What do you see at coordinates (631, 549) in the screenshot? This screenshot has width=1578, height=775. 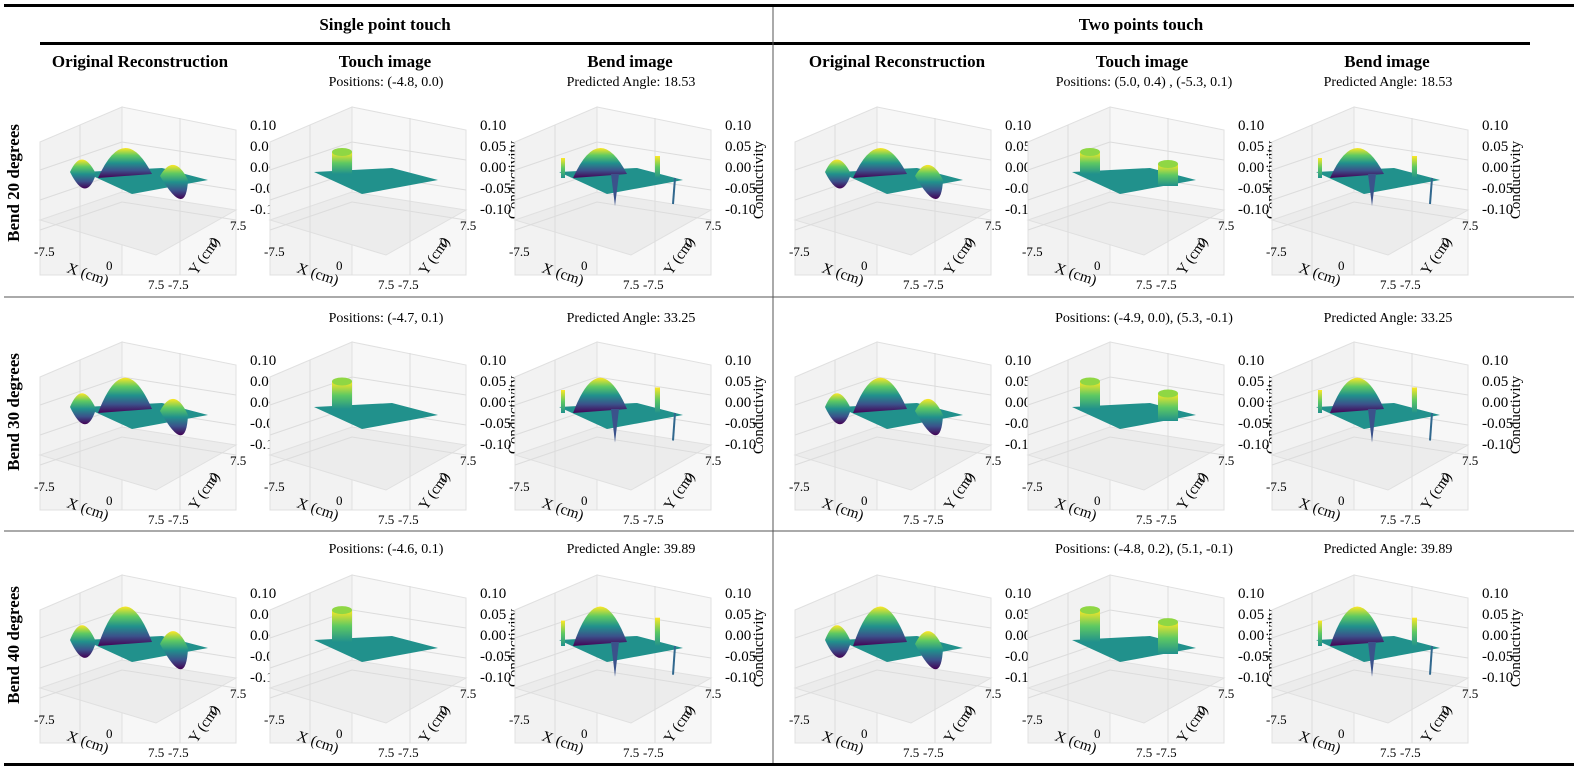 I see `panel-annotation: Predicted Angle: 39.89` at bounding box center [631, 549].